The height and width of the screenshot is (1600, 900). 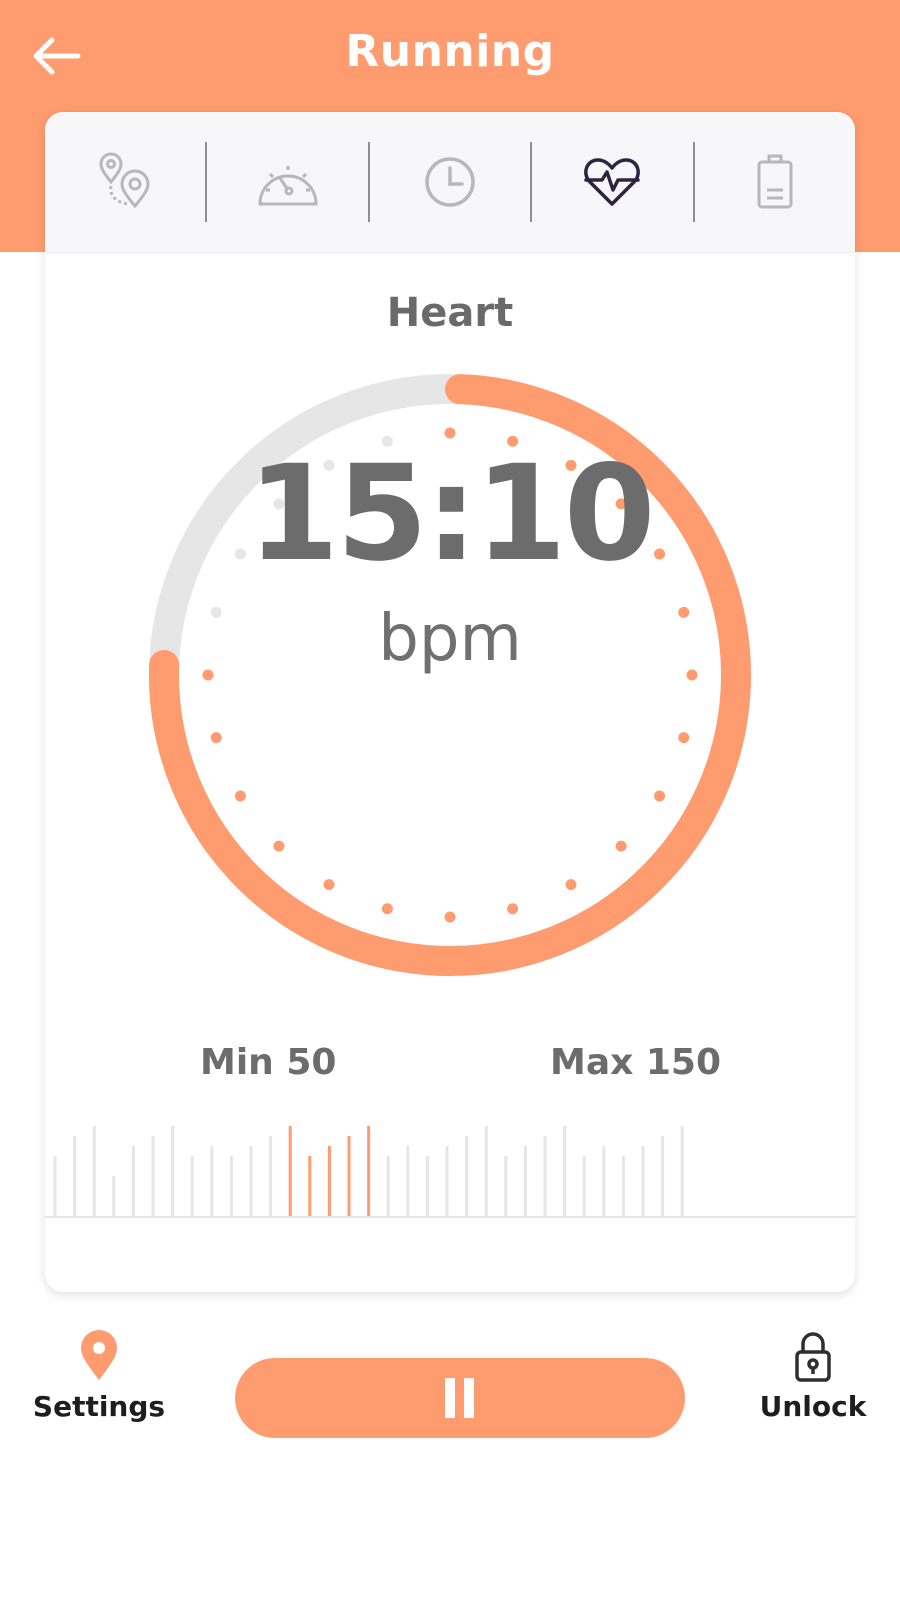 I want to click on unlock-label: Unlock, so click(x=813, y=1406).